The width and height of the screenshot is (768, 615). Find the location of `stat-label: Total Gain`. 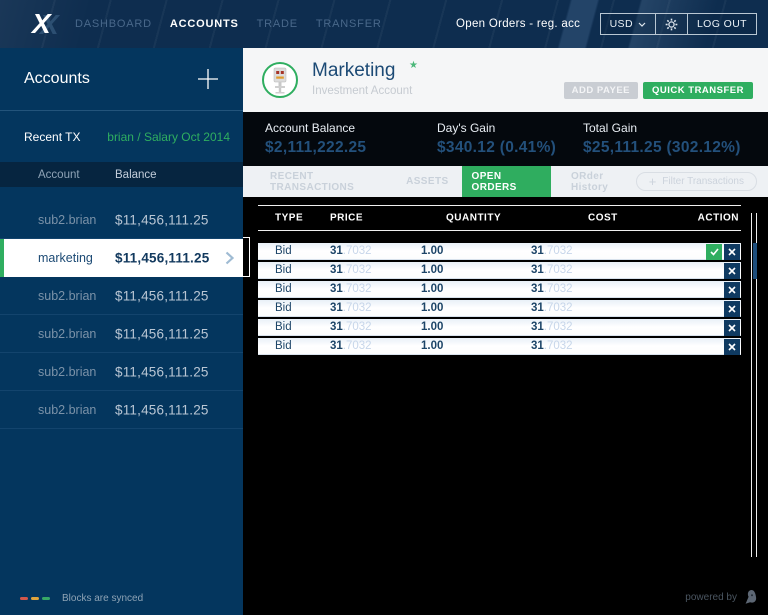

stat-label: Total Gain is located at coordinates (610, 128).